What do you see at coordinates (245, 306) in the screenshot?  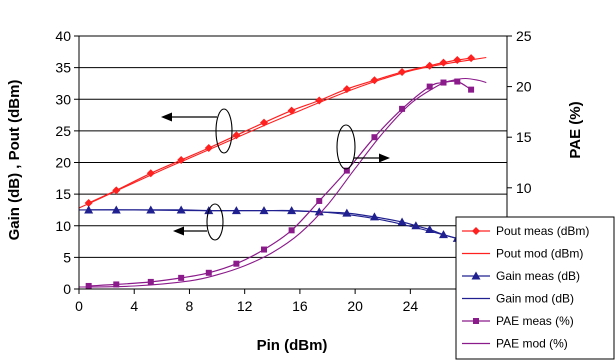 I see `x-tick-label: 12` at bounding box center [245, 306].